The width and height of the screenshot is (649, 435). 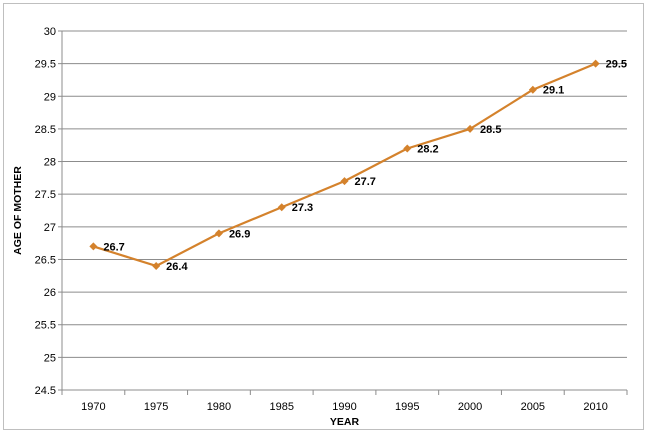 I want to click on data-label: 27.7, so click(x=365, y=182).